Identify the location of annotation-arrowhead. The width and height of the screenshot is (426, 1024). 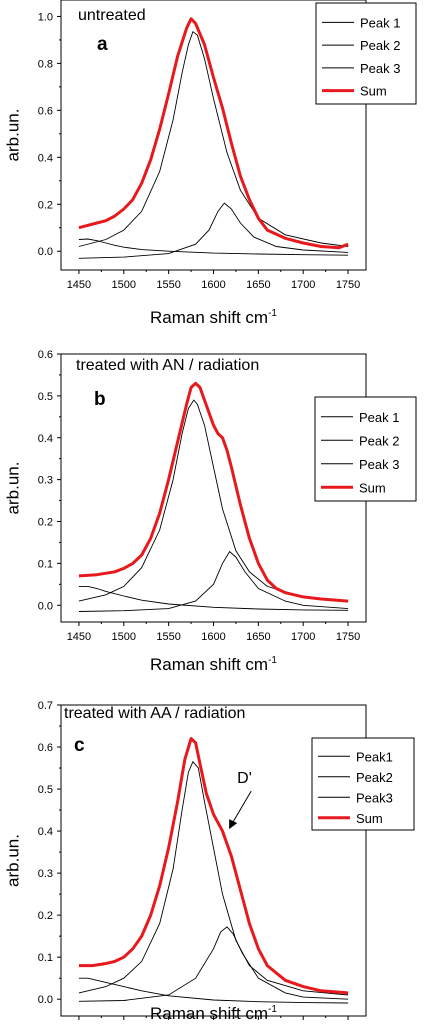
(233, 824).